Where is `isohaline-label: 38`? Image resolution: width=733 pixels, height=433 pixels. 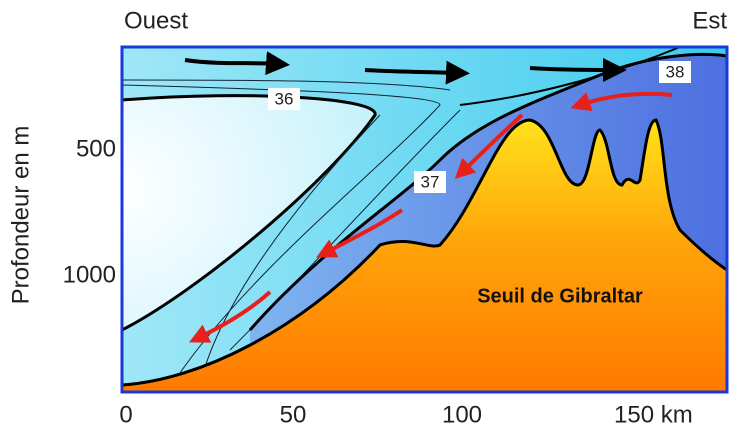 isohaline-label: 38 is located at coordinates (675, 71).